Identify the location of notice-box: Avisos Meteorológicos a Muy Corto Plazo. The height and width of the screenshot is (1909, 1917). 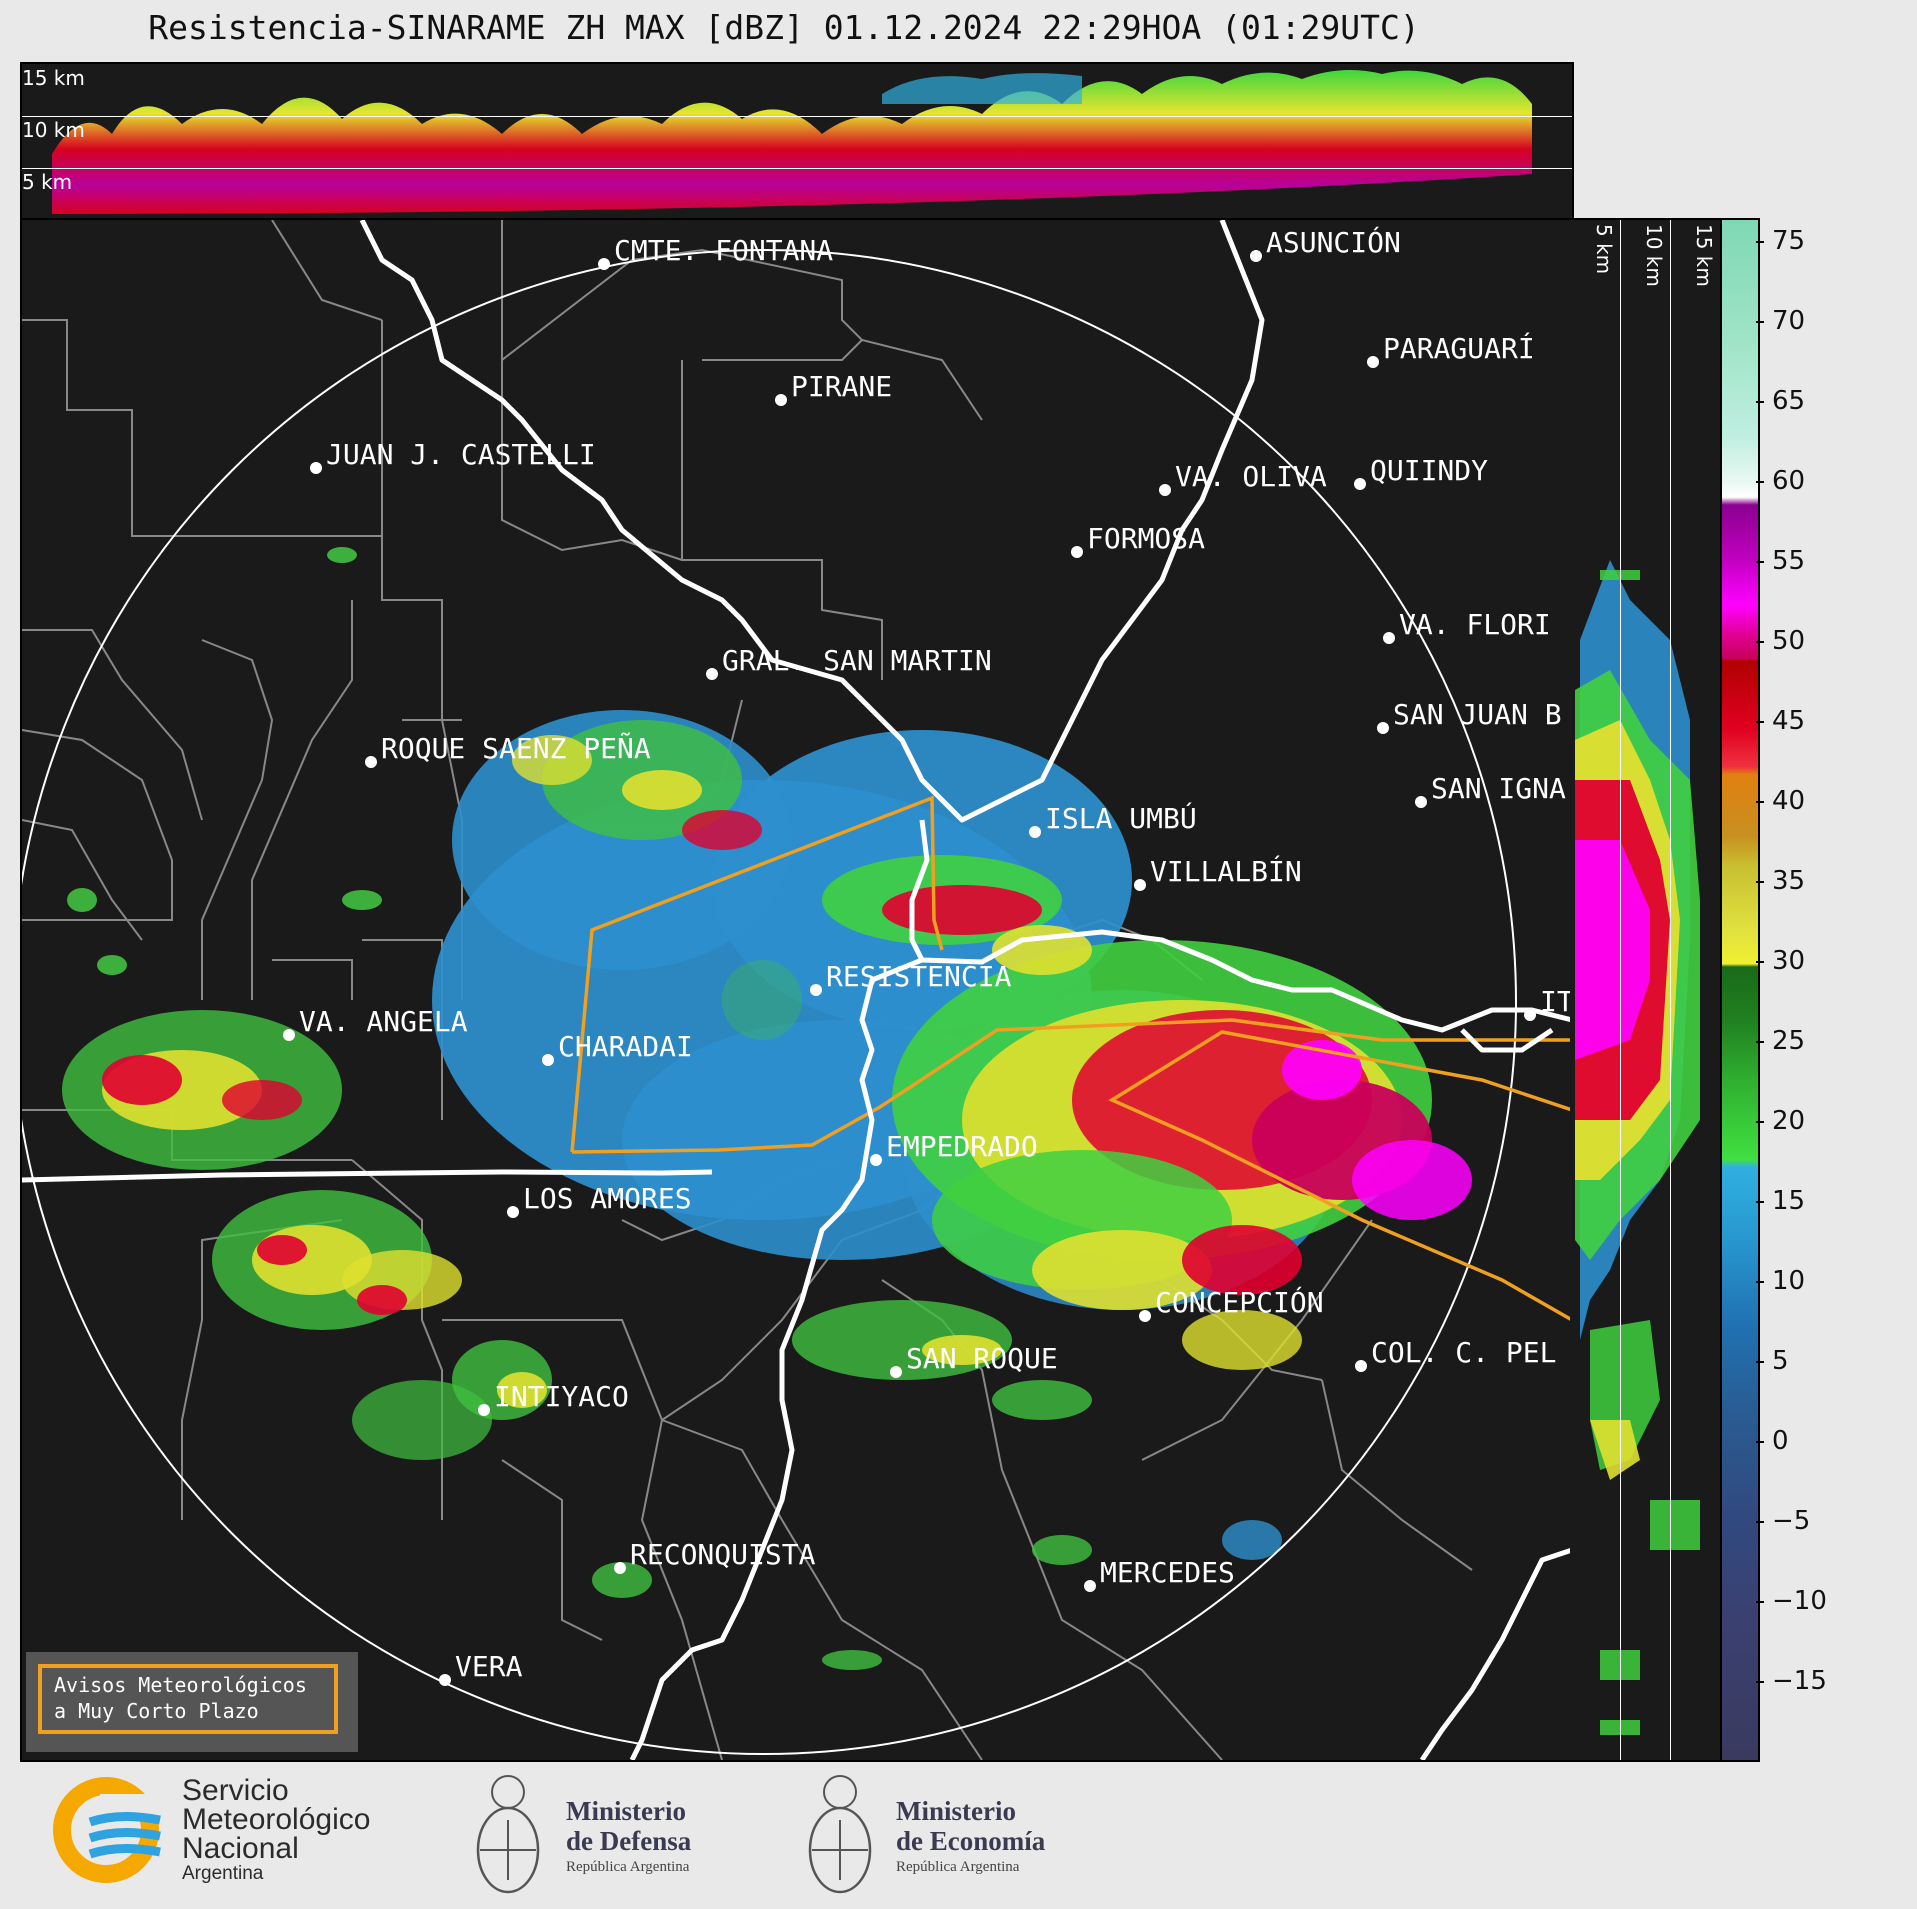
(192, 1702).